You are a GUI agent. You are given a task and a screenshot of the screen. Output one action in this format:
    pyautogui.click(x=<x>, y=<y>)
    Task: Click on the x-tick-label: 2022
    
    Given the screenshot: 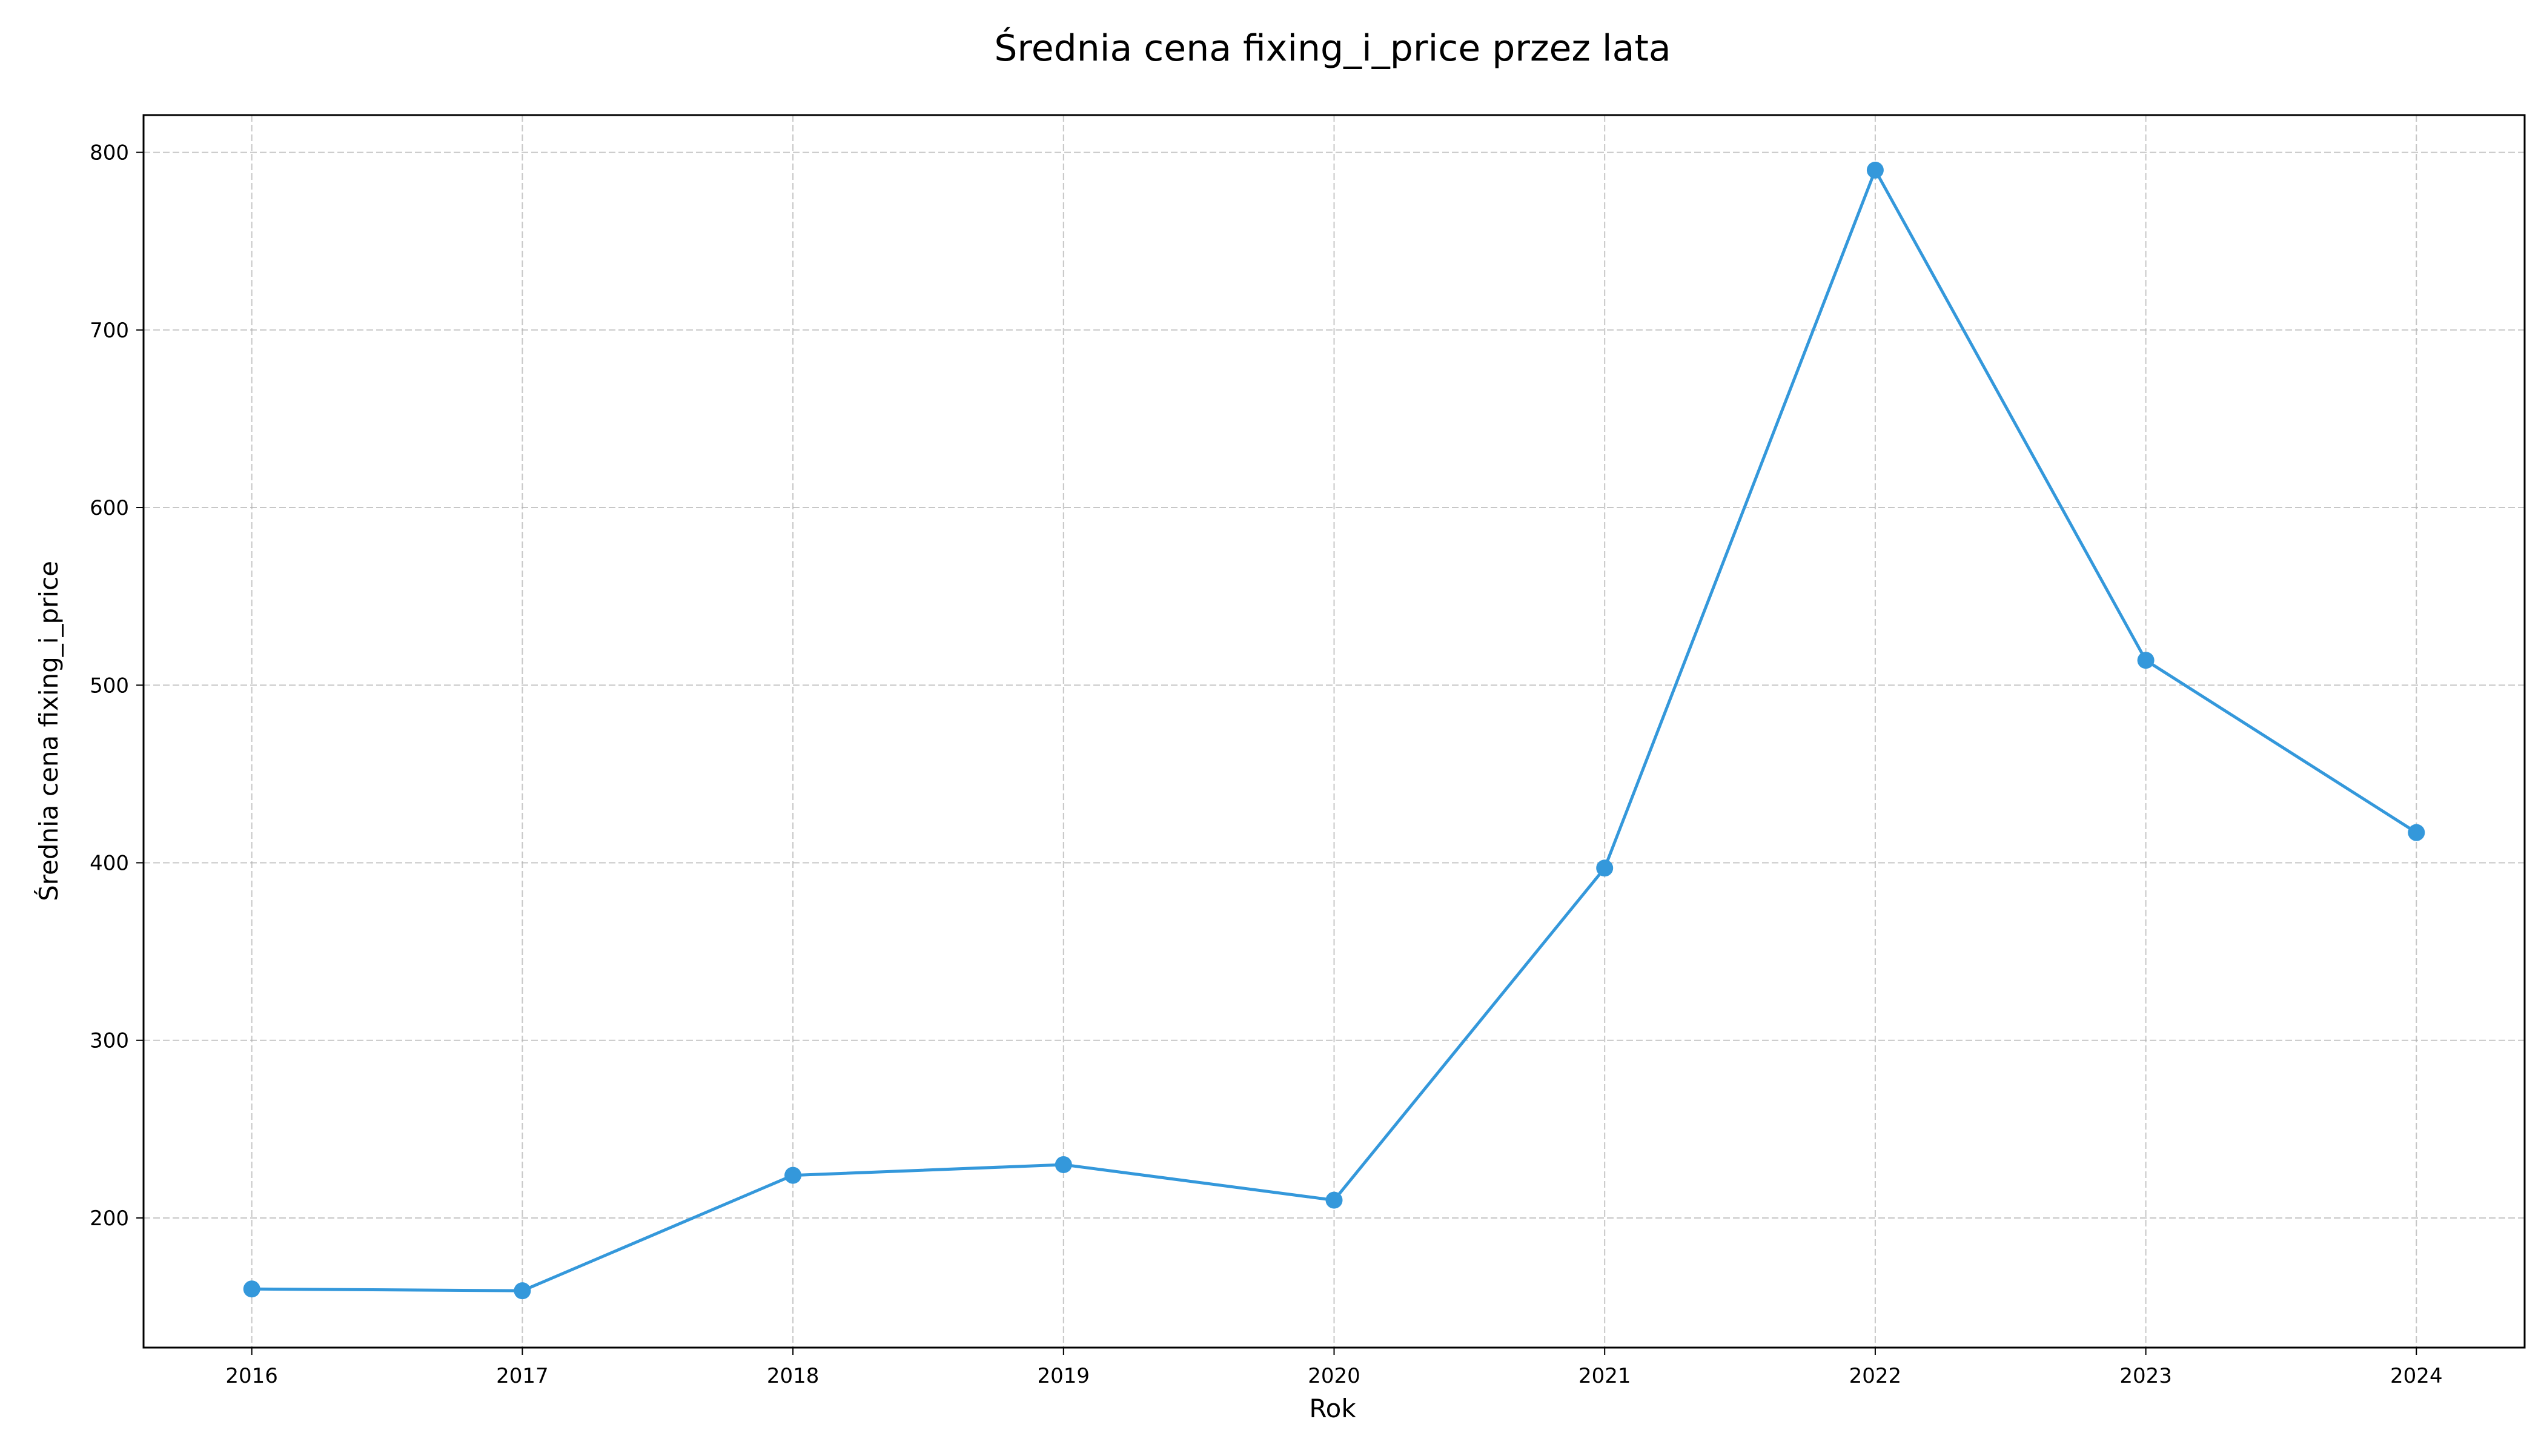 What is the action you would take?
    pyautogui.click(x=1876, y=1376)
    